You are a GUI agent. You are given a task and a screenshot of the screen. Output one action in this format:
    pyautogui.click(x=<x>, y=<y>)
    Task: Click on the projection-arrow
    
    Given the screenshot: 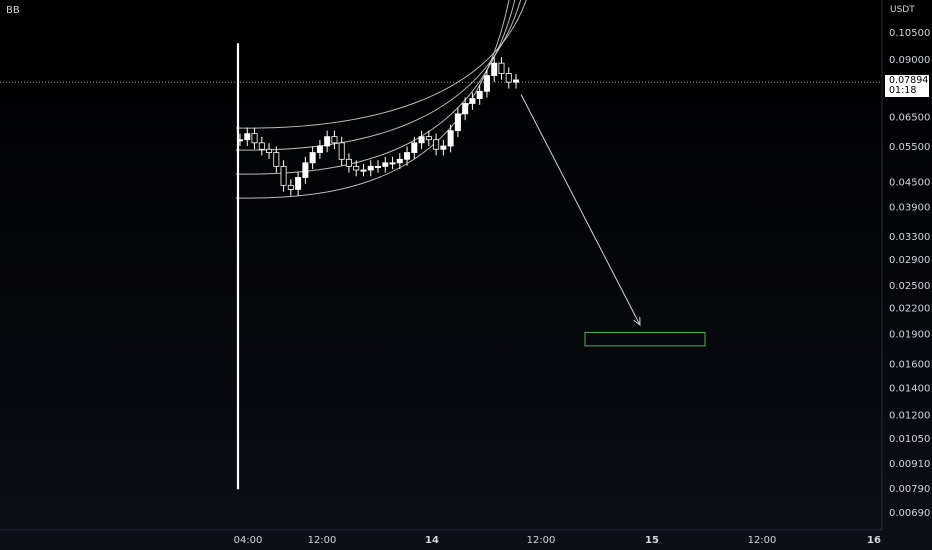 What is the action you would take?
    pyautogui.click(x=580, y=210)
    